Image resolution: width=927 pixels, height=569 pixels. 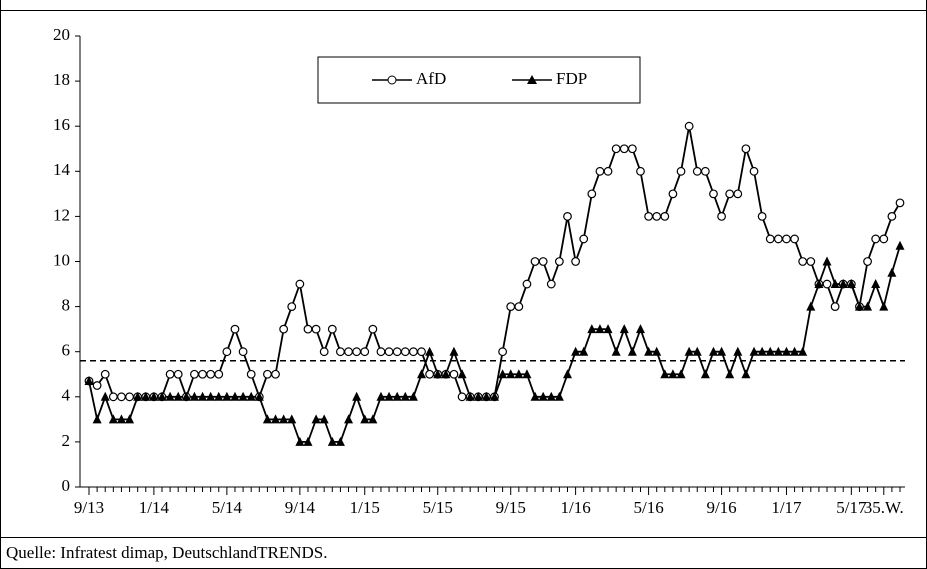 I want to click on legend: AfD FDP, so click(x=479, y=80).